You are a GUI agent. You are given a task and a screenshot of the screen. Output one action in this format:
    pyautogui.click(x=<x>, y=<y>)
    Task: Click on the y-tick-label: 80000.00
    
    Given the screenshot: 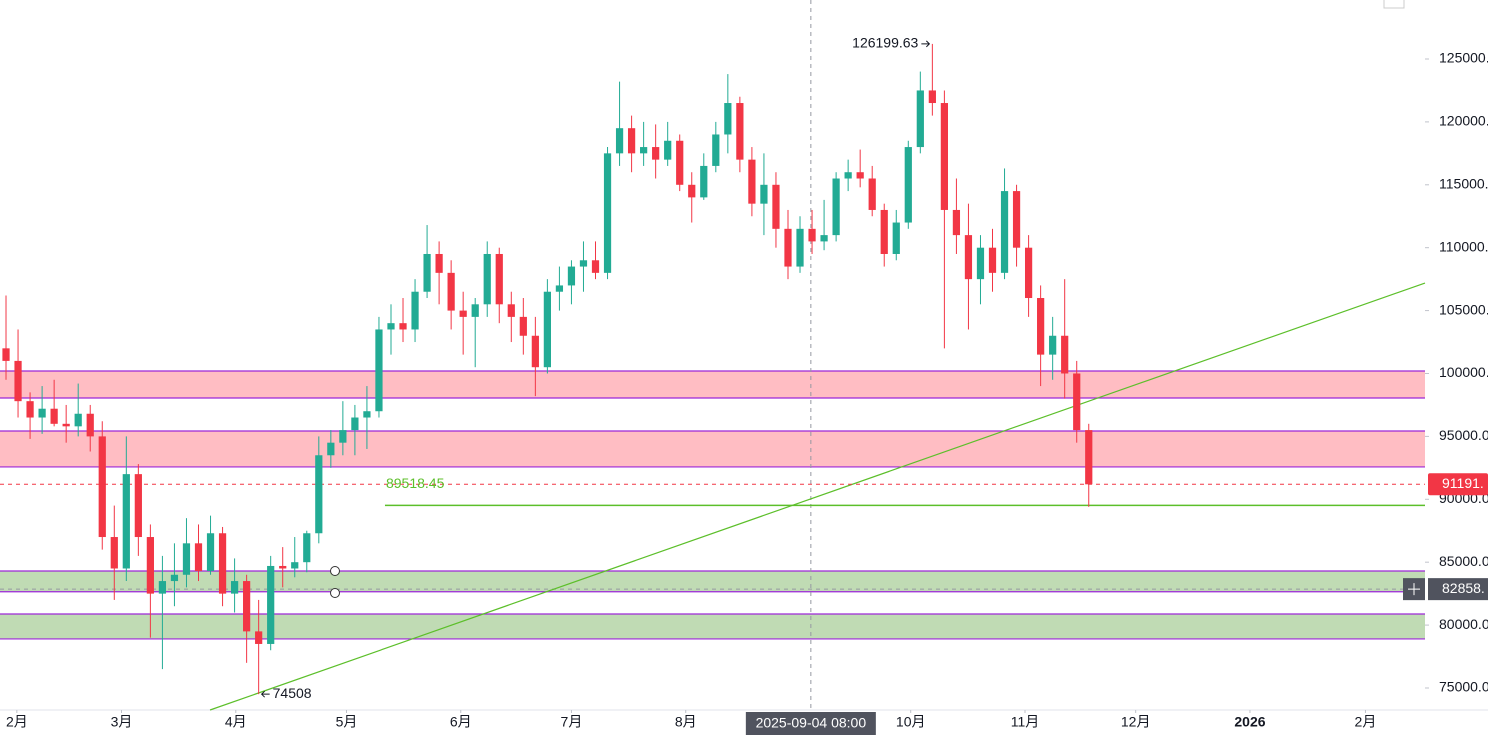 What is the action you would take?
    pyautogui.click(x=1463, y=624)
    